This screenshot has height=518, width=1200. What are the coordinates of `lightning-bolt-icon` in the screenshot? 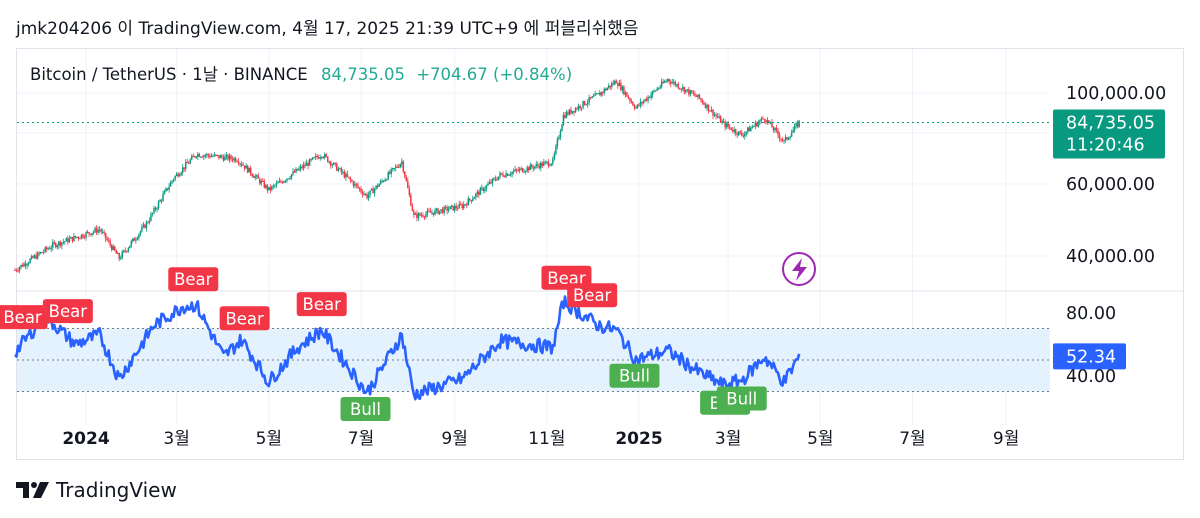 It's located at (799, 269).